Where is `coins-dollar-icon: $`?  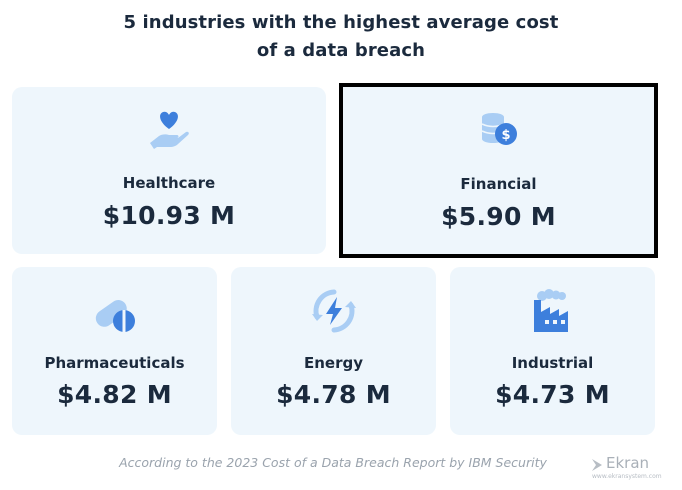
coins-dollar-icon: $ is located at coordinates (499, 132).